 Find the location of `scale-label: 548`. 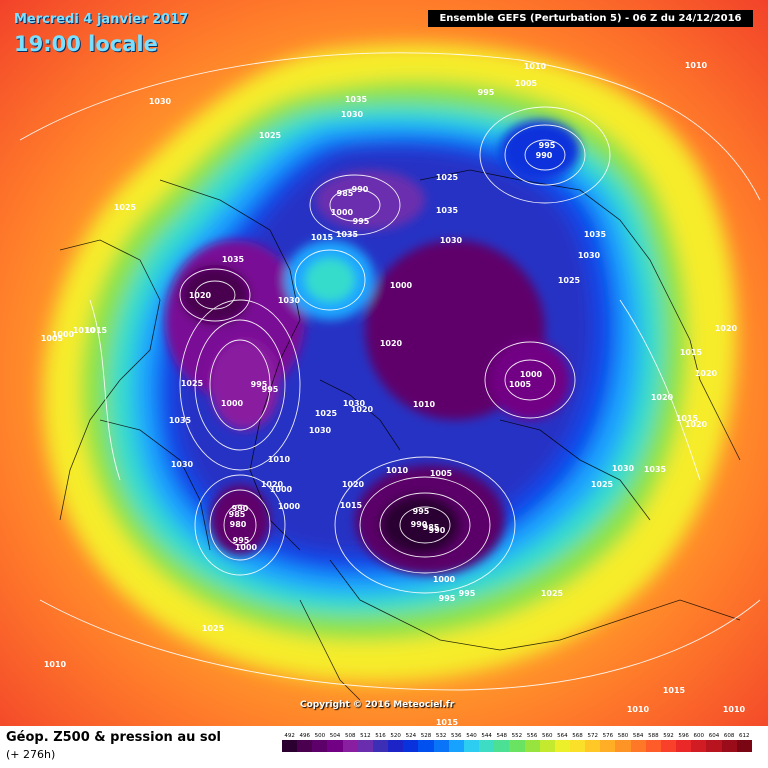

scale-label: 548 is located at coordinates (502, 736).